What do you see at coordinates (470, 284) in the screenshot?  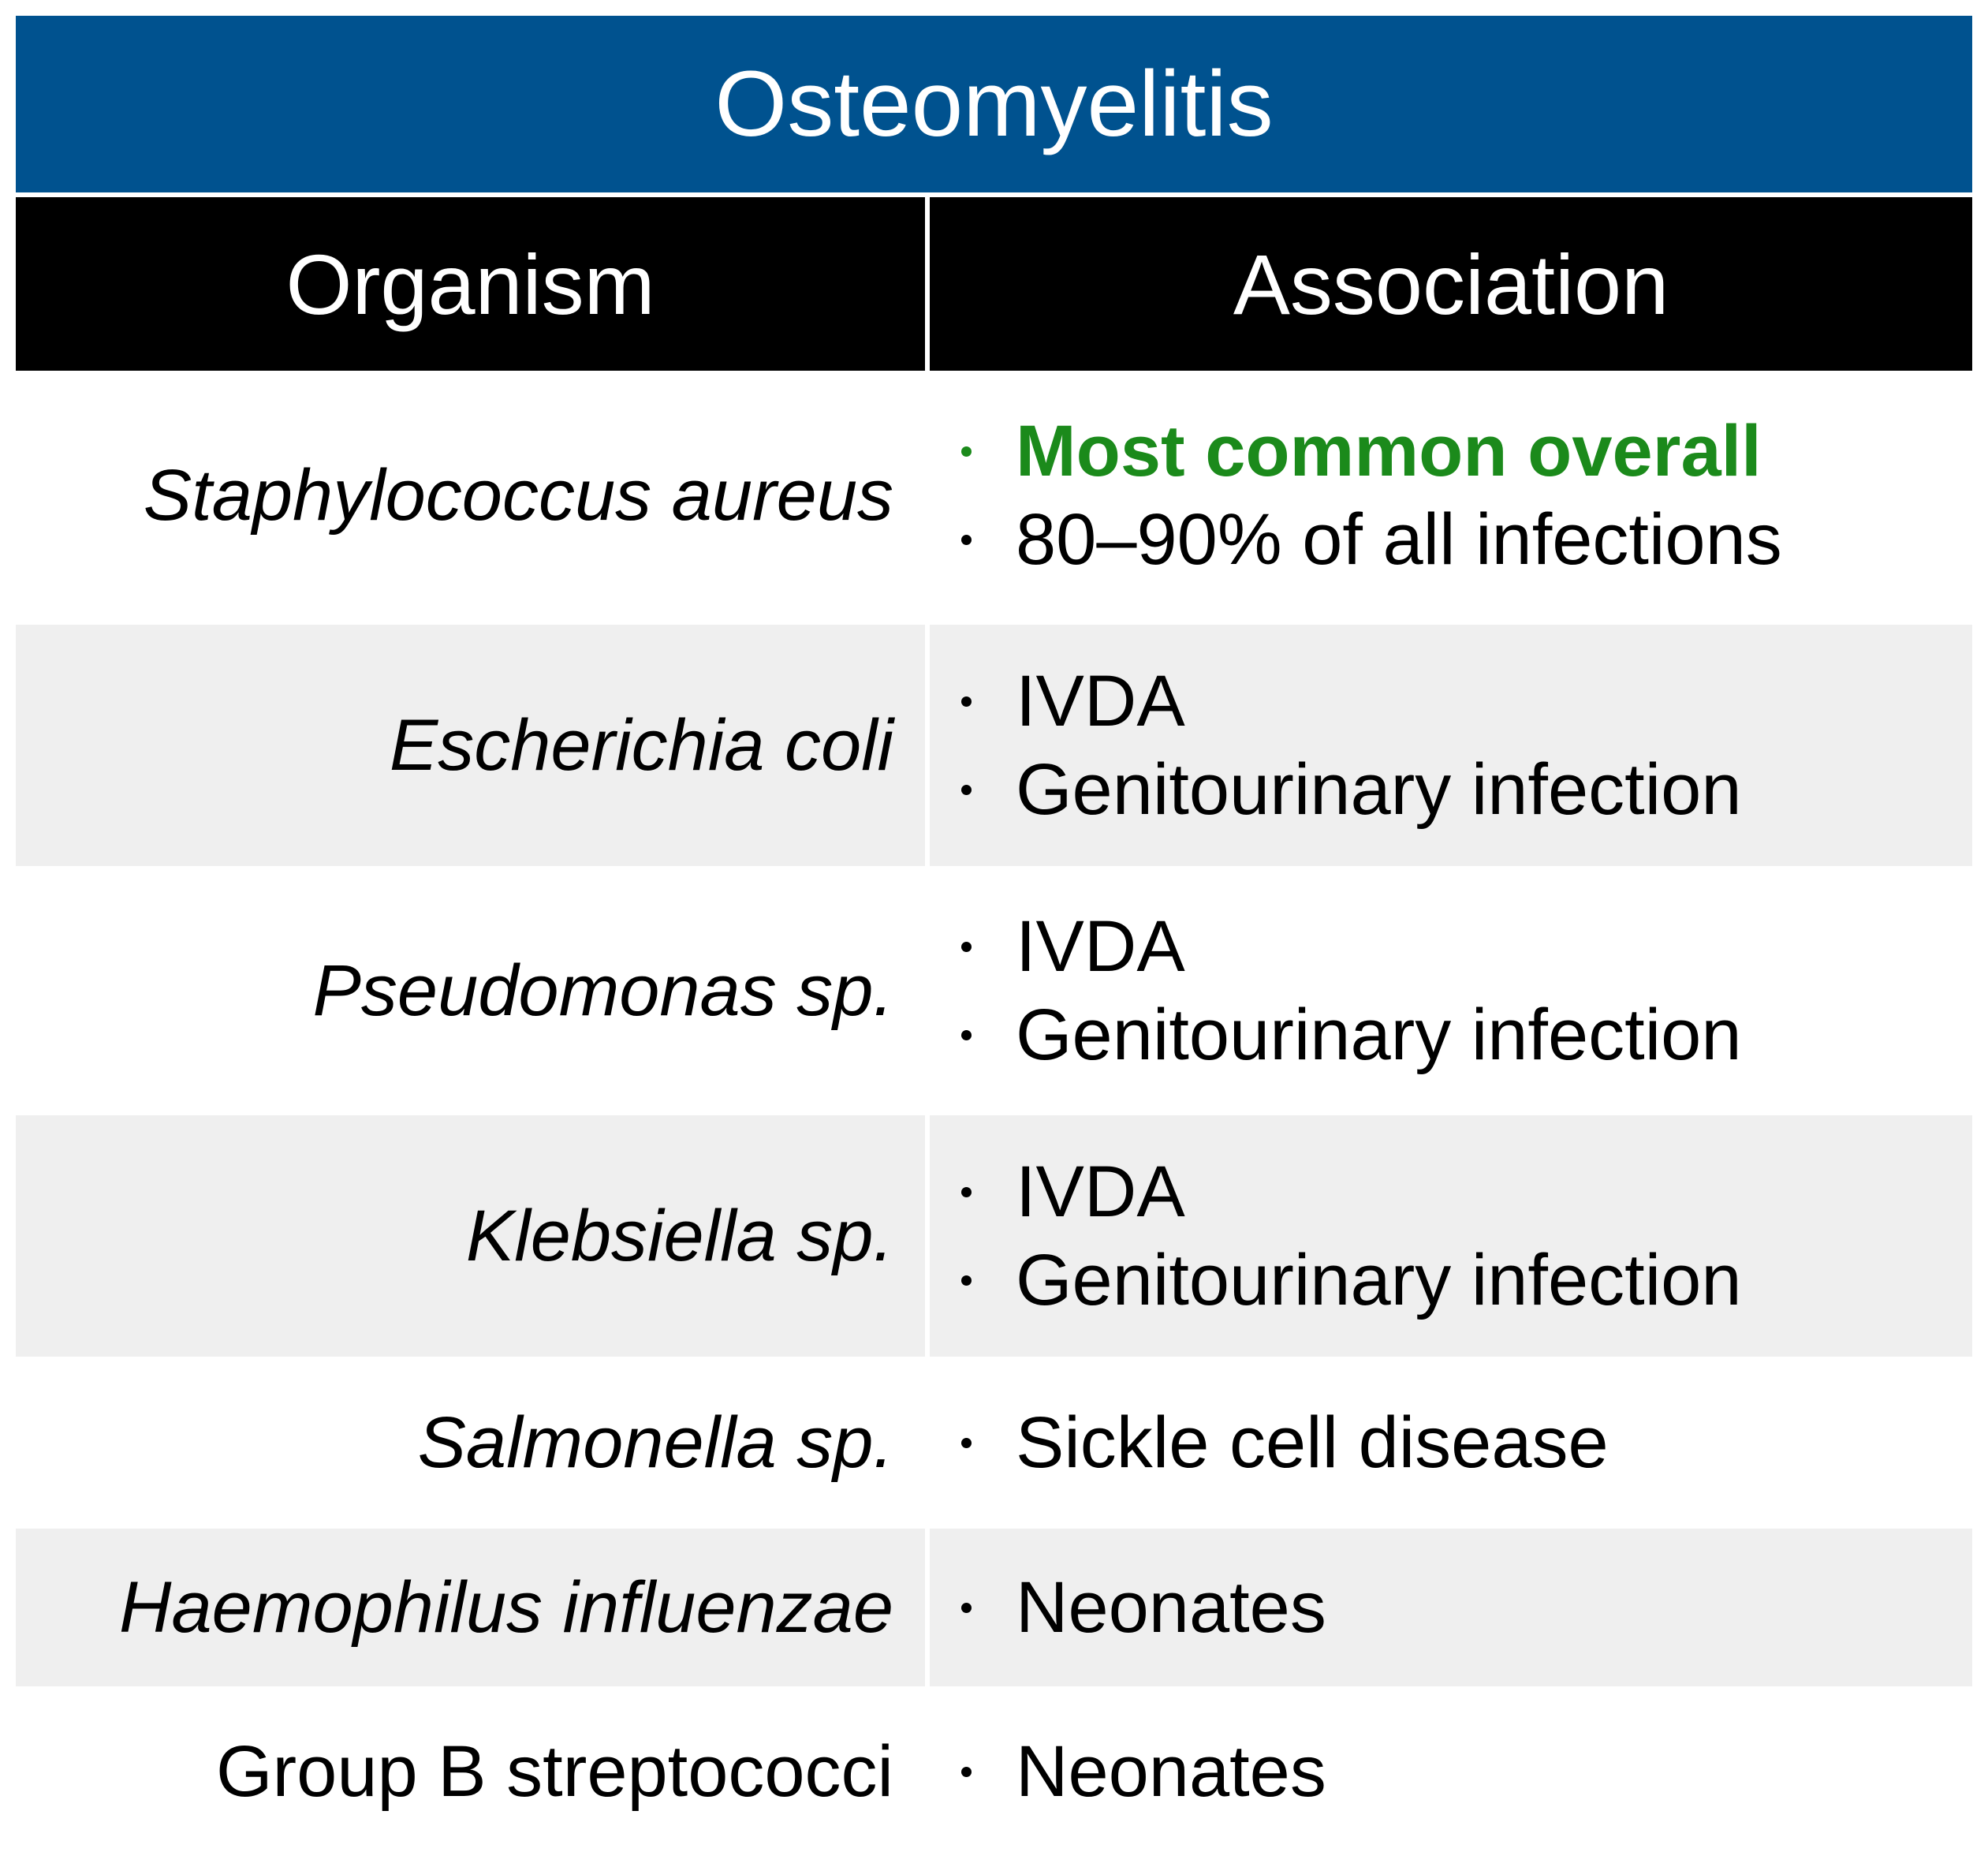 I see `header-organism: Organism` at bounding box center [470, 284].